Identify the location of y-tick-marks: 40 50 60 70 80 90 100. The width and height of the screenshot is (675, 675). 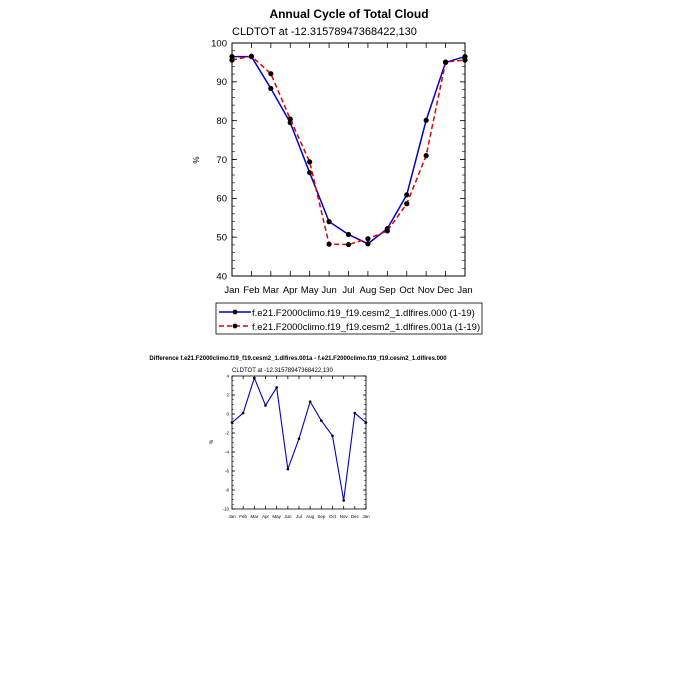
(338, 160).